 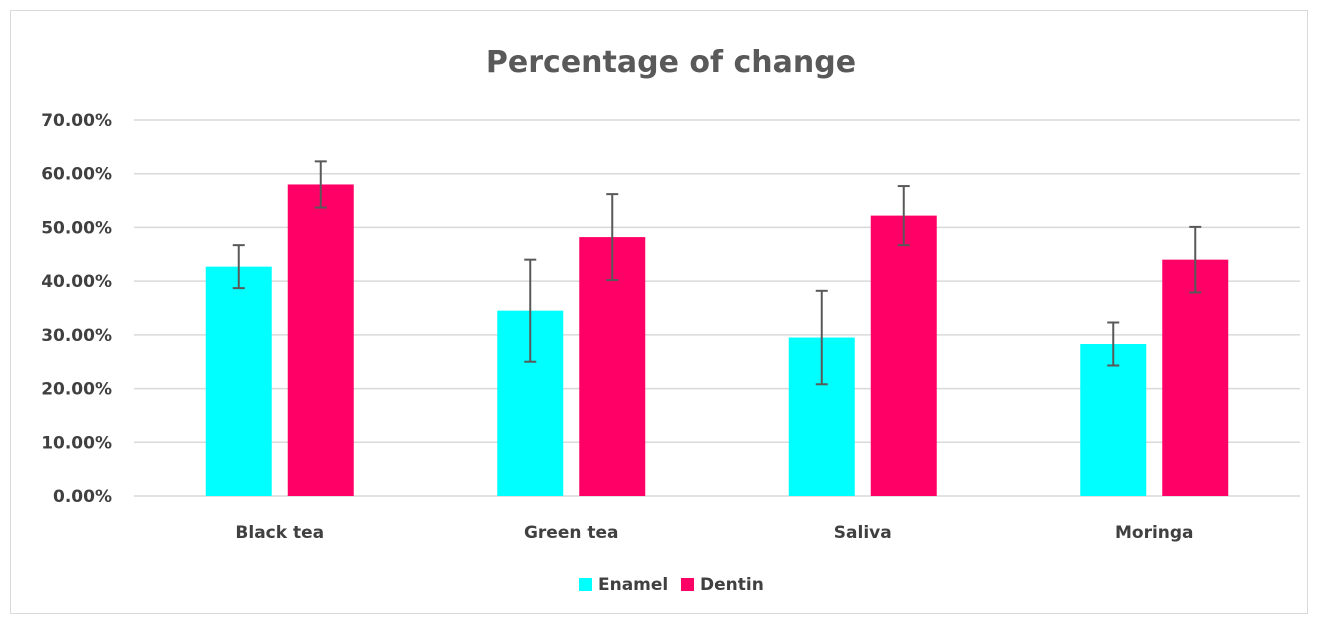 I want to click on bar-enamel-black-tea, so click(x=238, y=381).